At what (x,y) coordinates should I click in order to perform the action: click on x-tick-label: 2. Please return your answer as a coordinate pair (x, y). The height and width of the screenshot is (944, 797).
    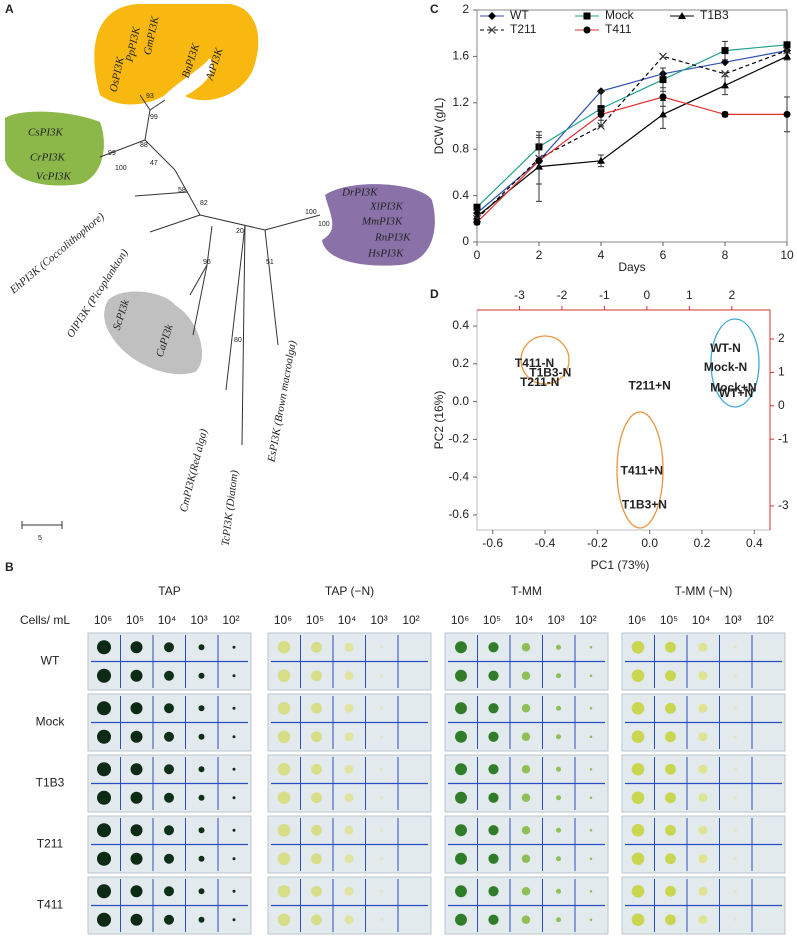
    Looking at the image, I should click on (539, 255).